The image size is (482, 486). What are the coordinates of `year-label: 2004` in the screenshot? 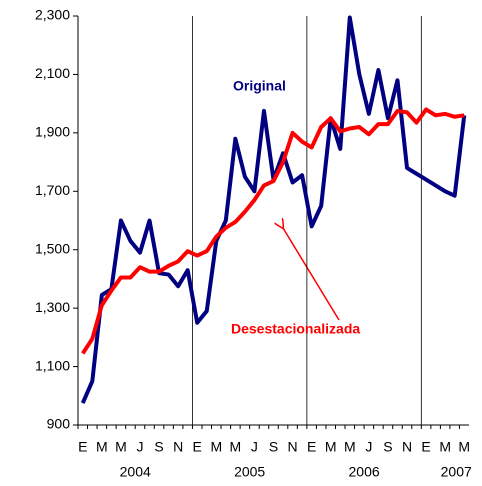 It's located at (135, 472).